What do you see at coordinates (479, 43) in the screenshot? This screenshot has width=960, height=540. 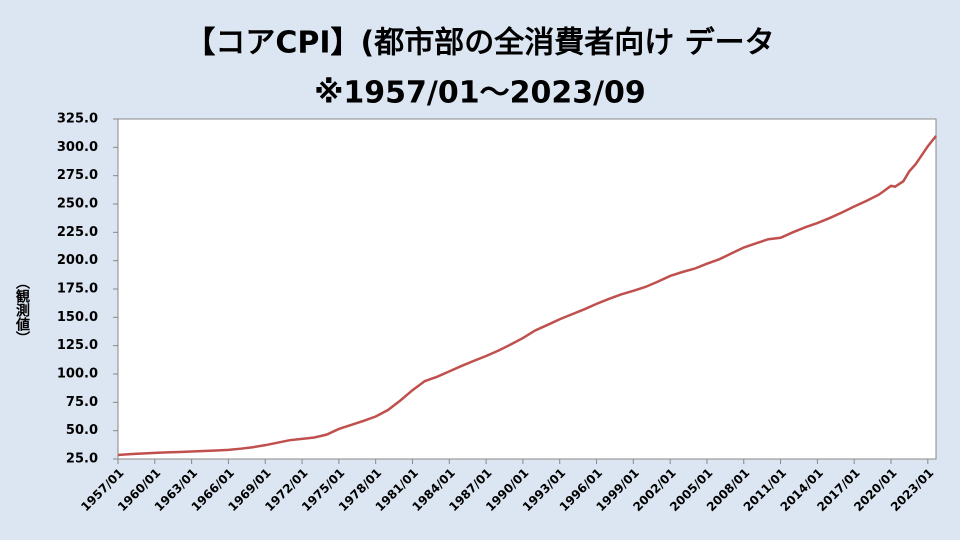 I see `chart-title: 【コアCPI】(都市部の全消費者向け データ` at bounding box center [479, 43].